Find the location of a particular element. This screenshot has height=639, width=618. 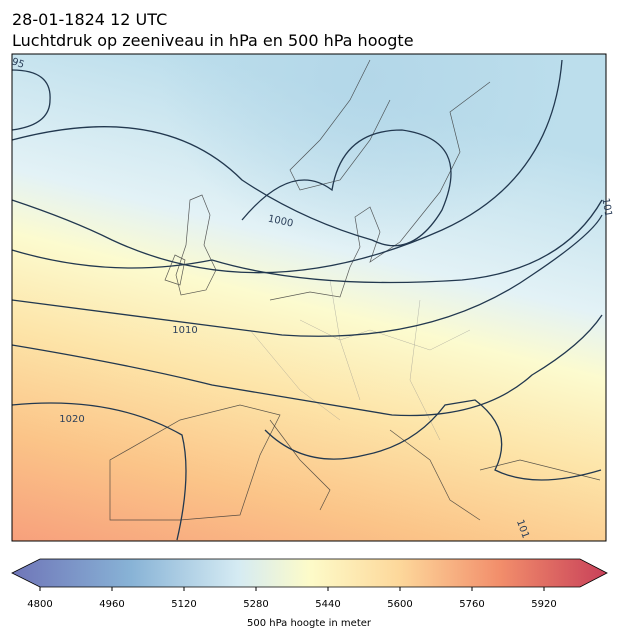

colorbar-tick-label: 5920 is located at coordinates (543, 604).